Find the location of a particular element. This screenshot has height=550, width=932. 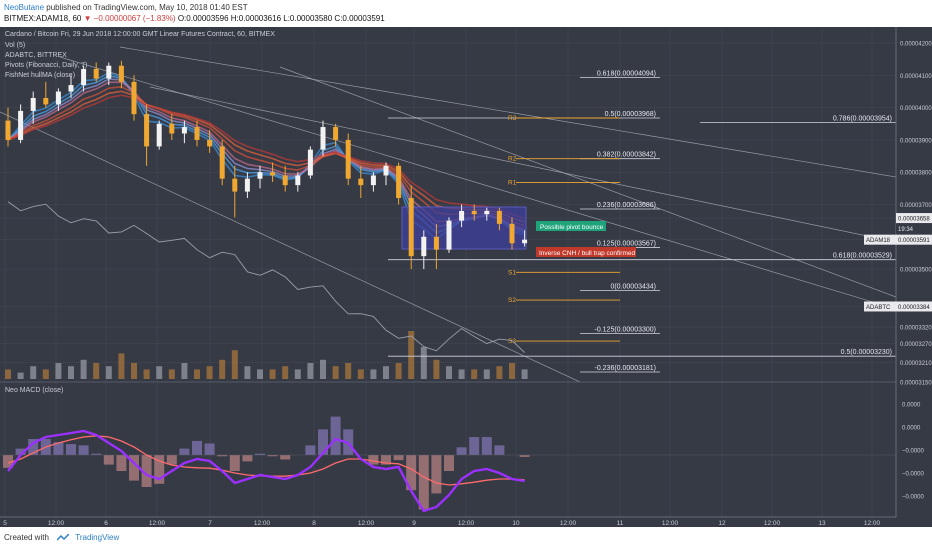

macd-tick: −0.0000 is located at coordinates (913, 498).